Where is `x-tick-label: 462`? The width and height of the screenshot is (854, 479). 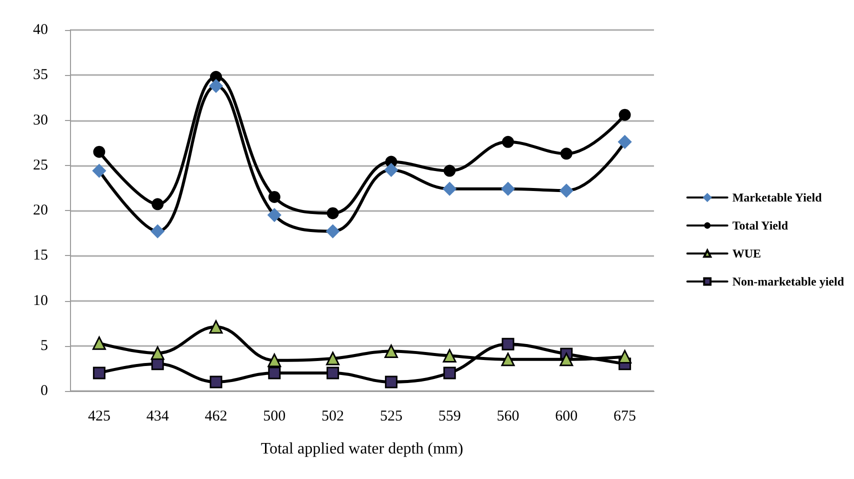 x-tick-label: 462 is located at coordinates (216, 416).